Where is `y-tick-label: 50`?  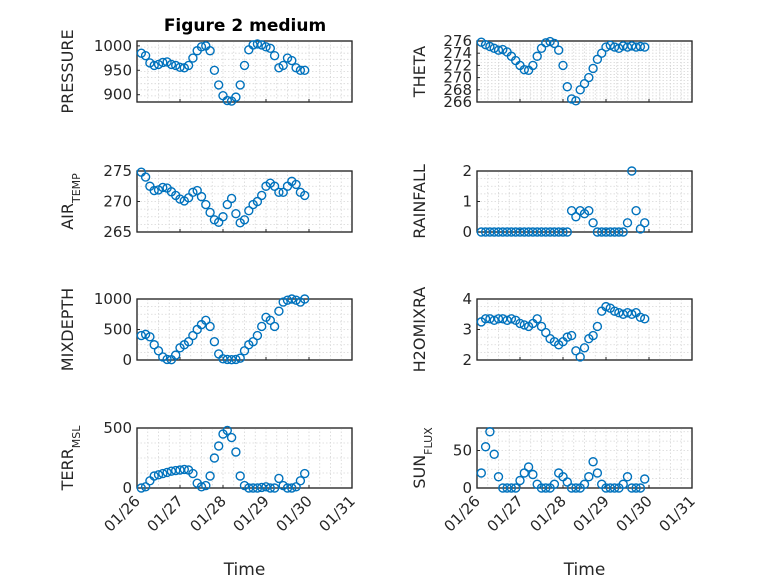 y-tick-label: 50 is located at coordinates (462, 451).